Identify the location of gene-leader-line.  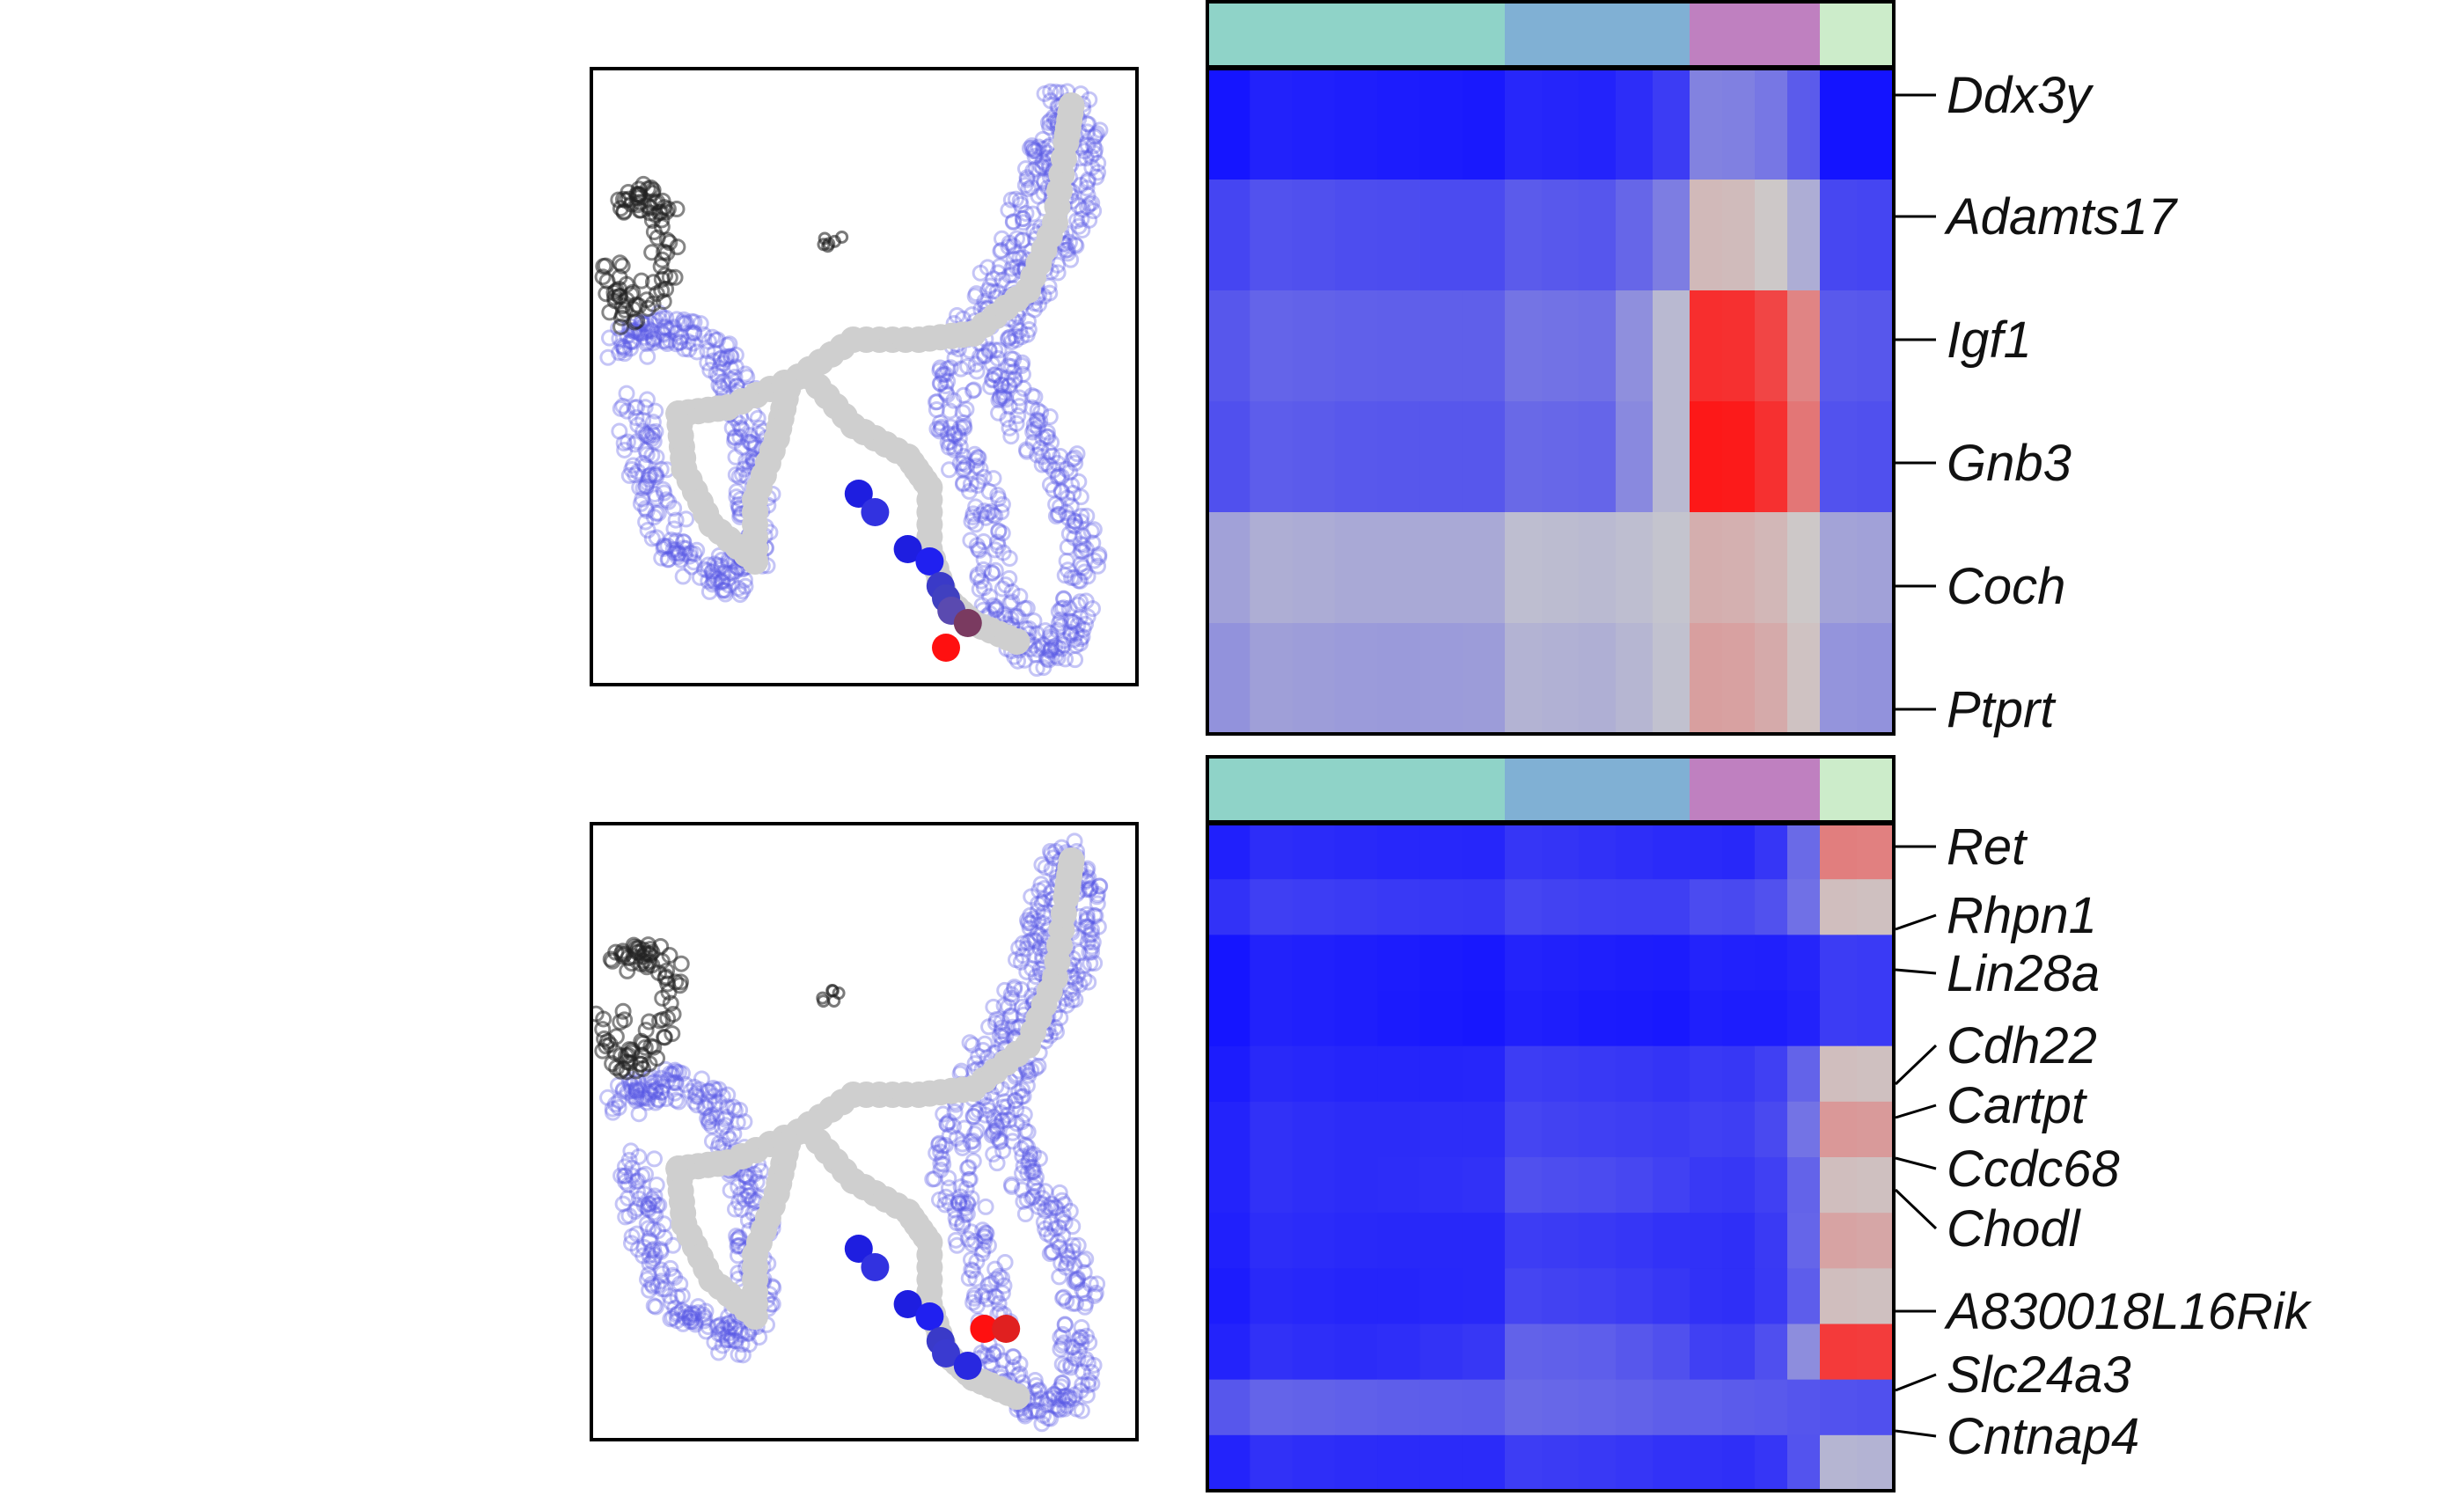
(1916, 1434).